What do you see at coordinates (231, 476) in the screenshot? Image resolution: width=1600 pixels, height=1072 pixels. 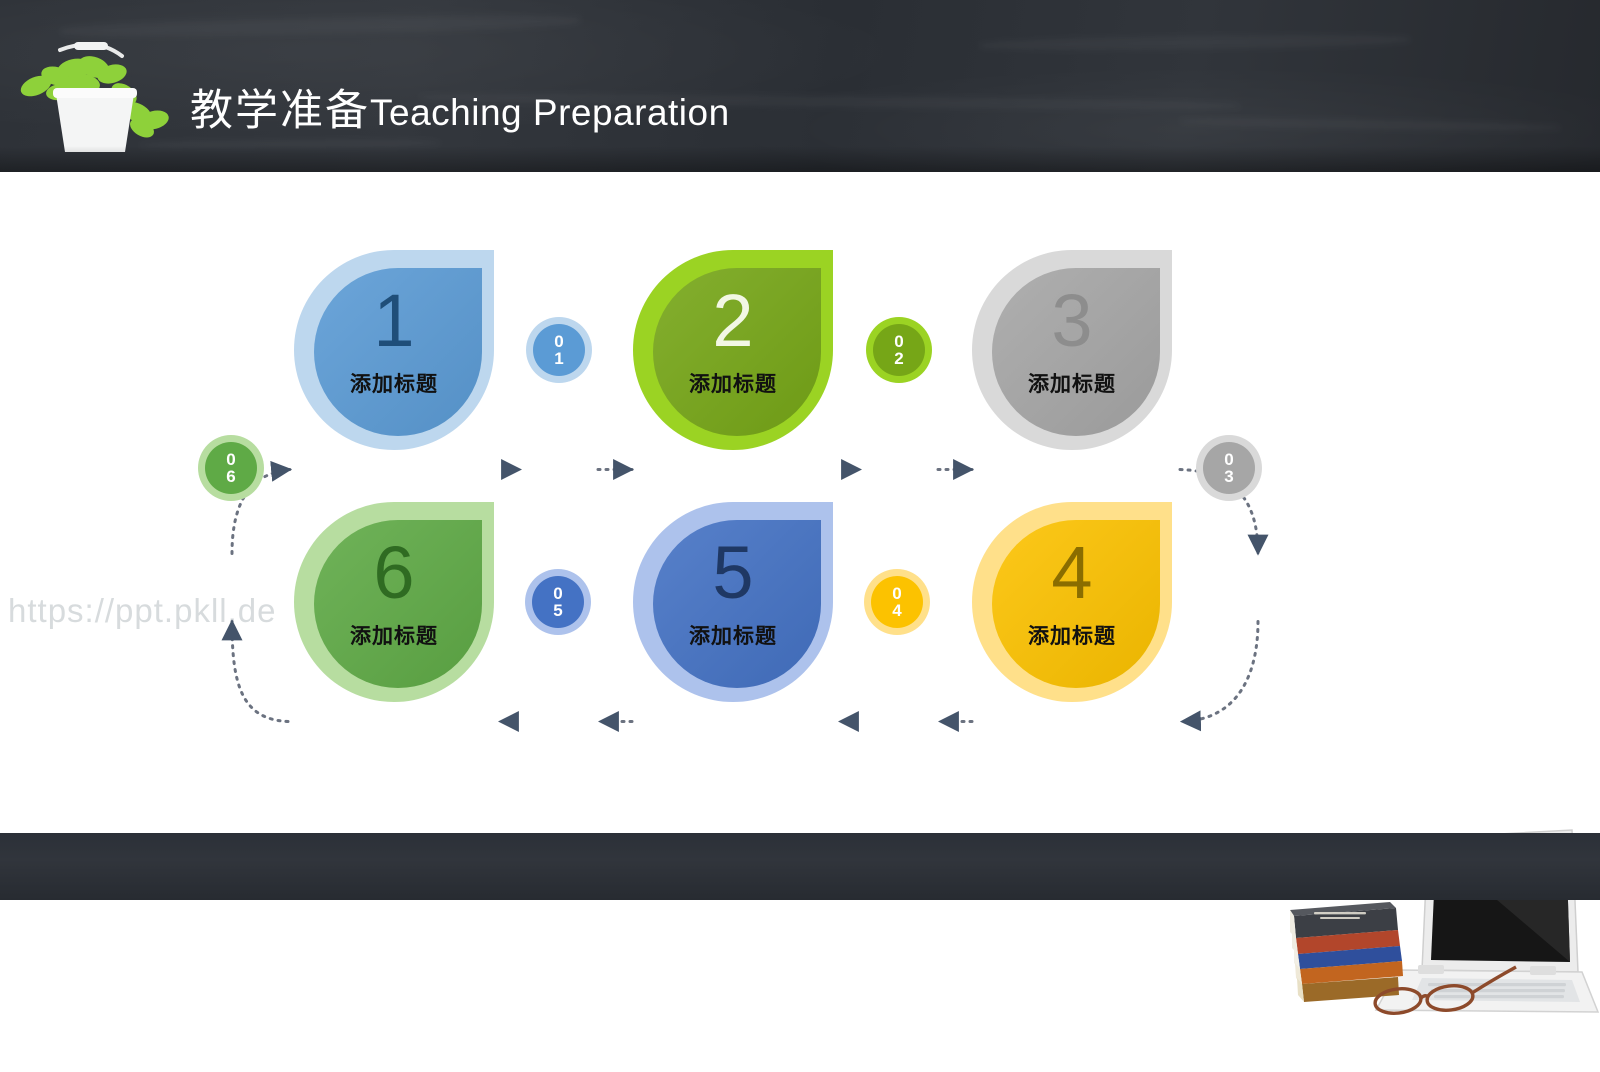 I see `step-digit-bottom: 6` at bounding box center [231, 476].